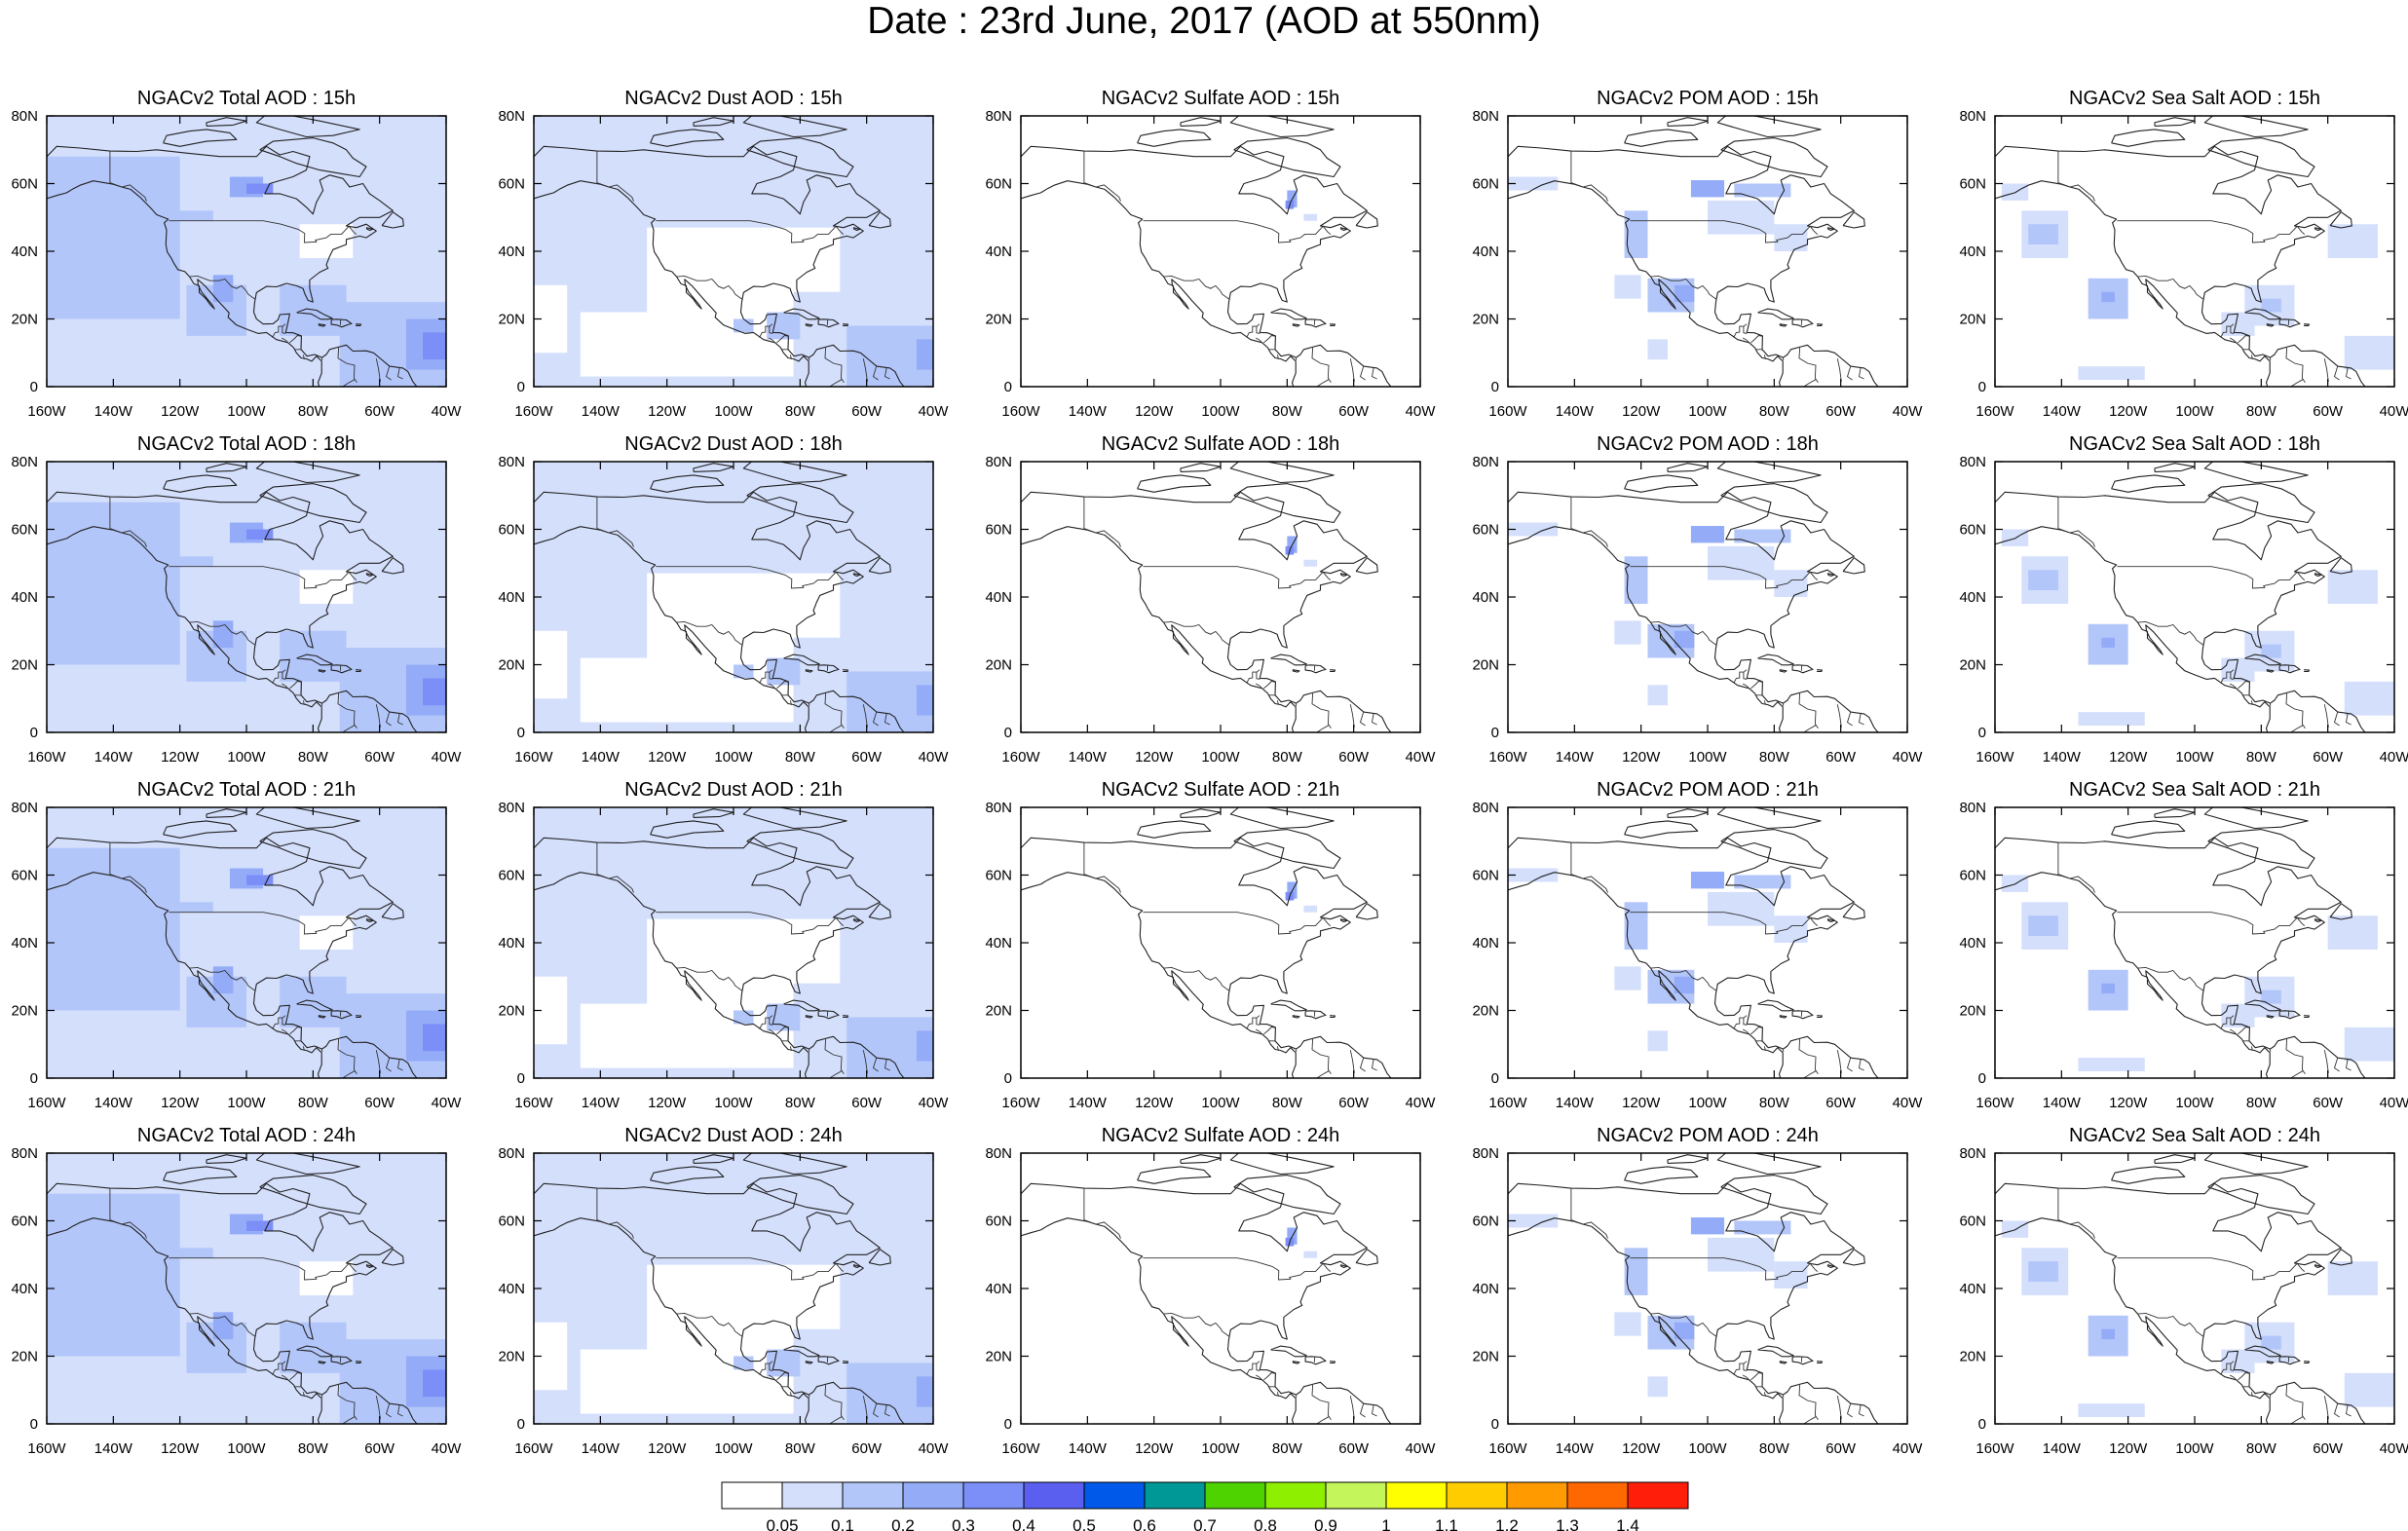 Image resolution: width=2408 pixels, height=1531 pixels. Describe the element at coordinates (24, 597) in the screenshot. I see `y-tick-label: 40N` at that location.